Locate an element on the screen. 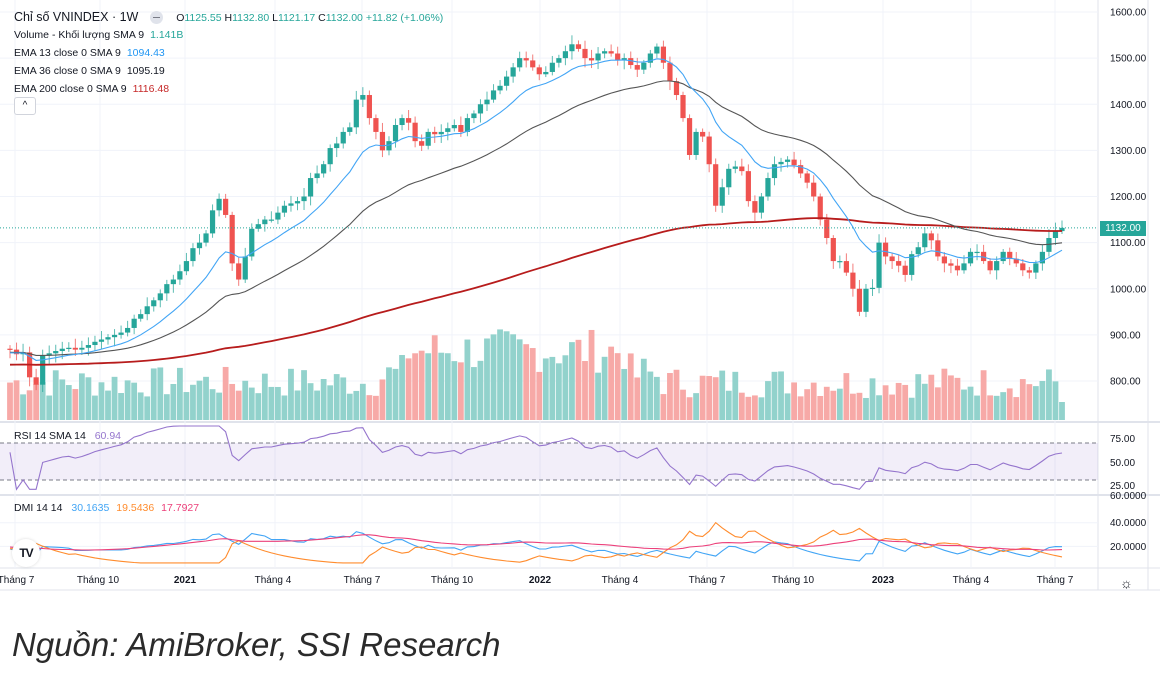 This screenshot has width=1160, height=676. close-label: C is located at coordinates (322, 18).